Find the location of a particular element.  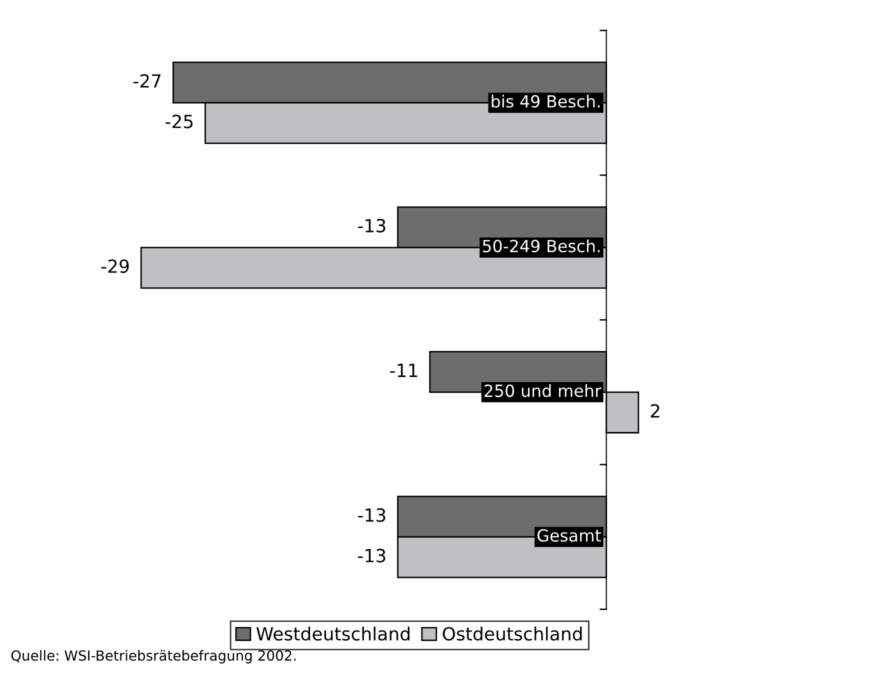

data-label: -25 is located at coordinates (179, 121).